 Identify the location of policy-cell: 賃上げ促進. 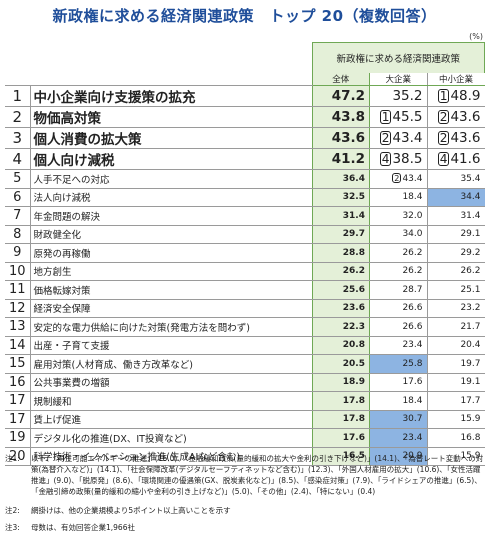
(171, 419).